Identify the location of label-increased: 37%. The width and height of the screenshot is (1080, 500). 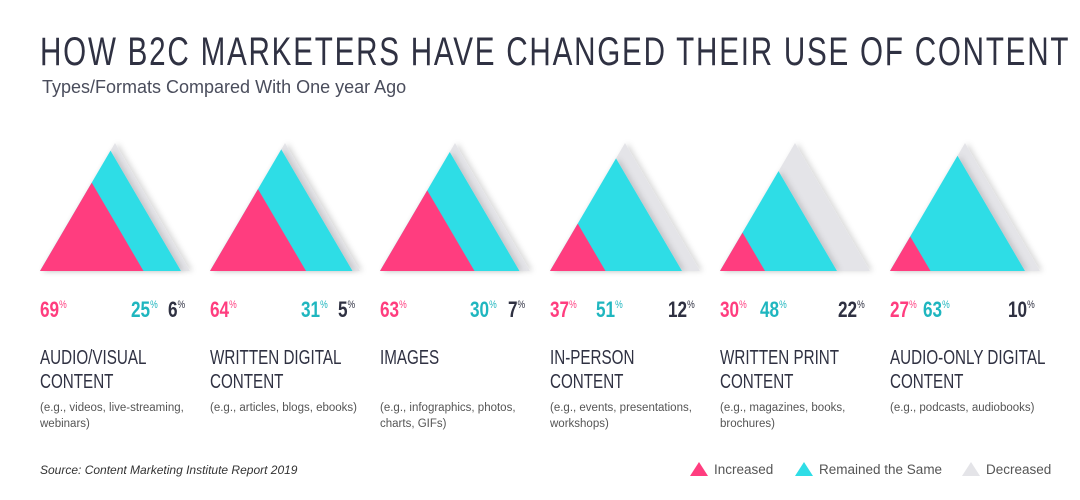
(563, 310).